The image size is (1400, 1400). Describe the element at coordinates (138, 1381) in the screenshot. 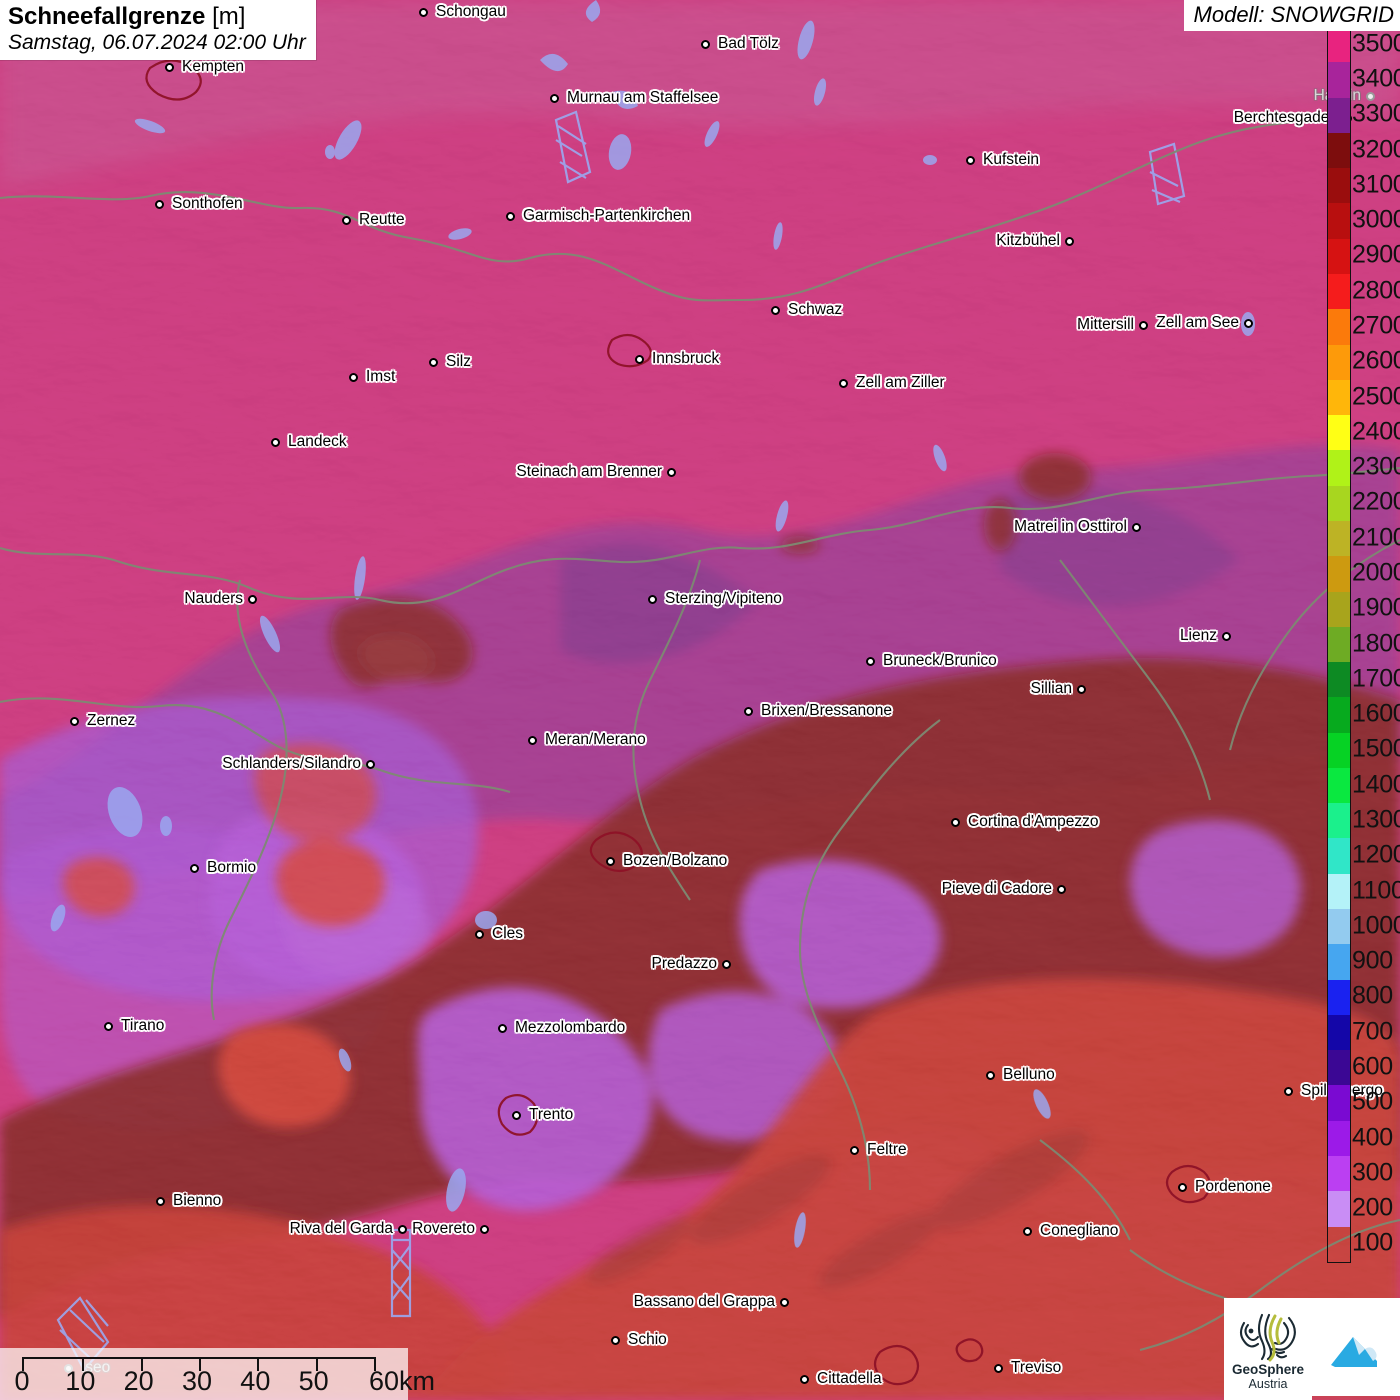

I see `scale-label: 20` at that location.